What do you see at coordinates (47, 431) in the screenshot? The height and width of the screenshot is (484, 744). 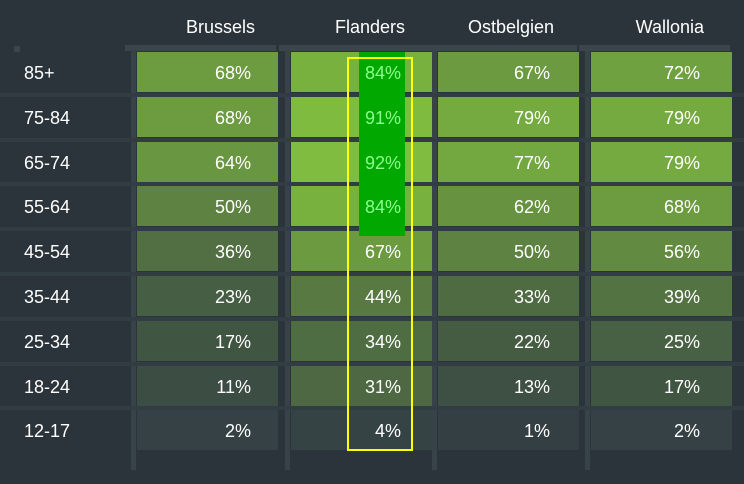 I see `row-label-12-17: 12-17` at bounding box center [47, 431].